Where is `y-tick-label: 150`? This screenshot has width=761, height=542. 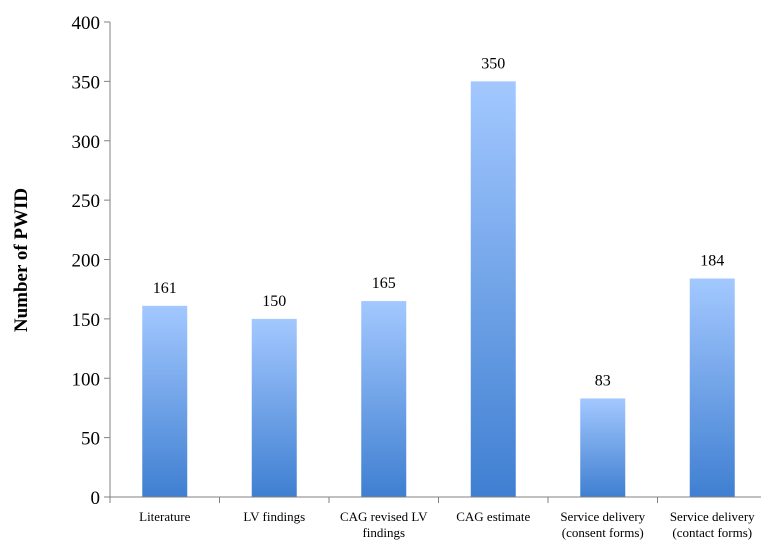
y-tick-label: 150 is located at coordinates (86, 320).